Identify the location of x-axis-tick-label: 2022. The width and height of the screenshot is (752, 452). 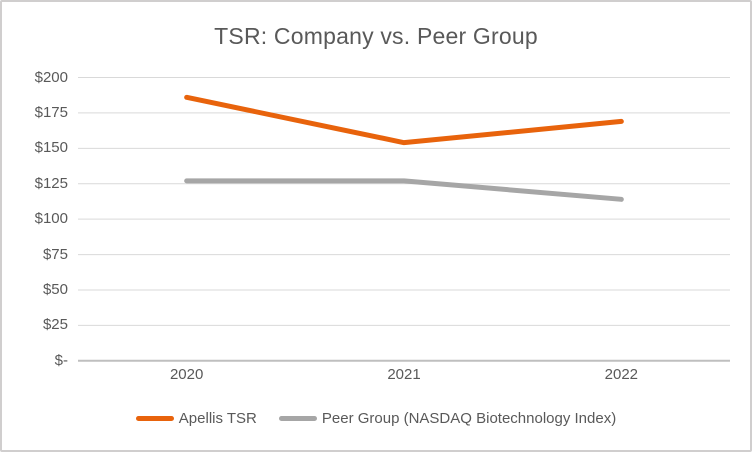
(621, 374).